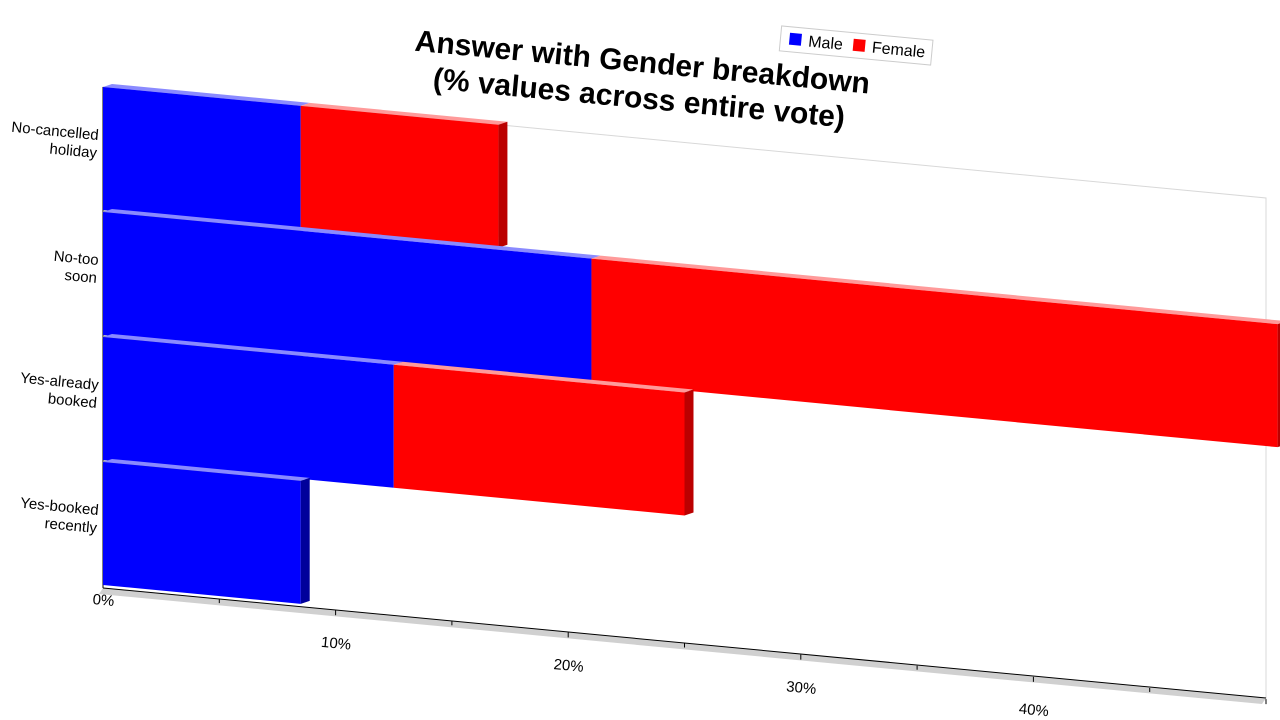 This screenshot has width=1280, height=720. I want to click on chart-floor, so click(682, 646).